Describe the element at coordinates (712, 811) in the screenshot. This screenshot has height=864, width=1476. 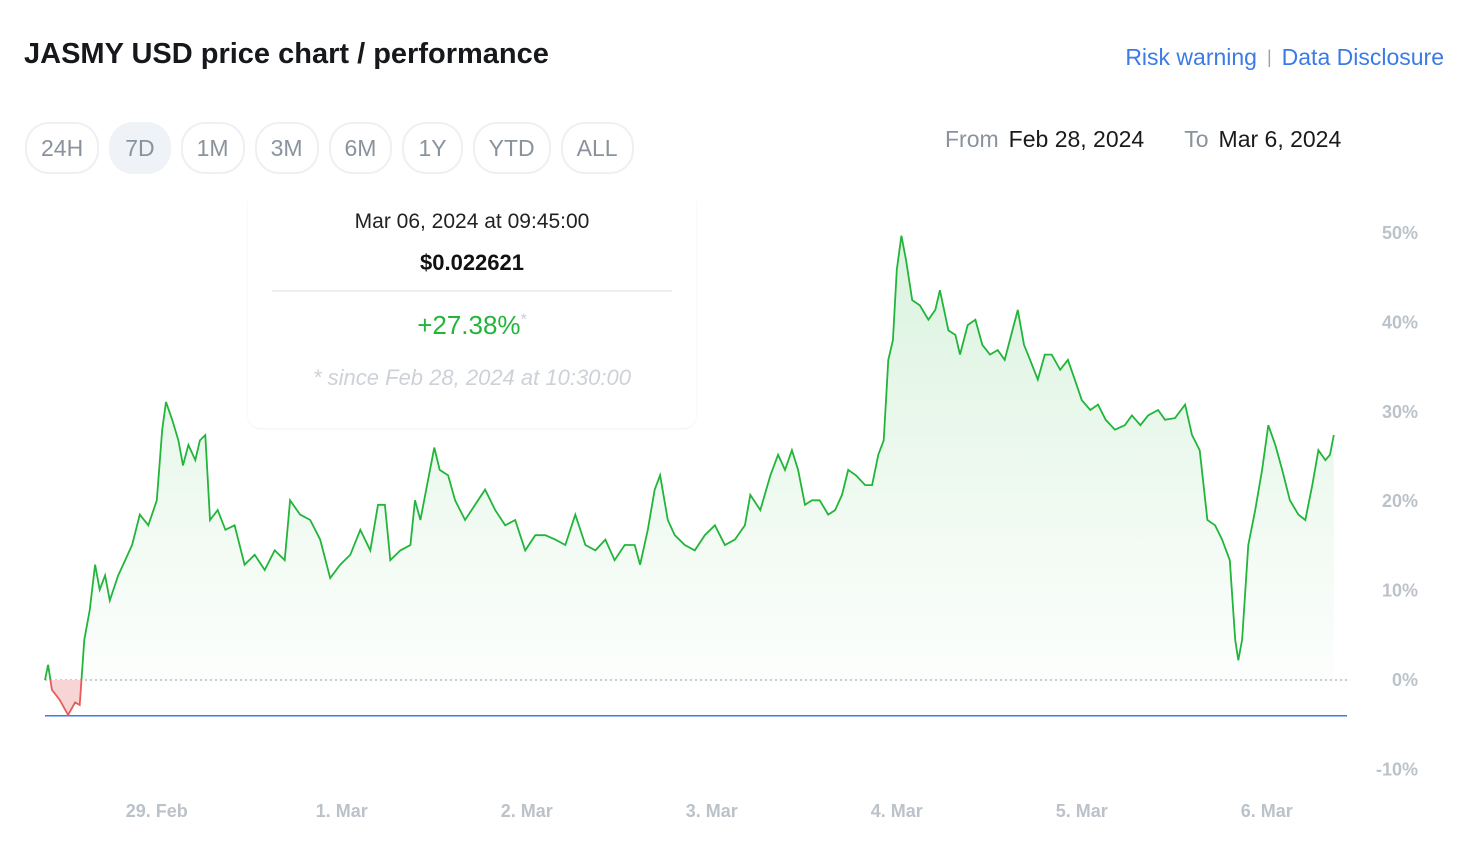
I see `x-tick-label: 3. Mar` at that location.